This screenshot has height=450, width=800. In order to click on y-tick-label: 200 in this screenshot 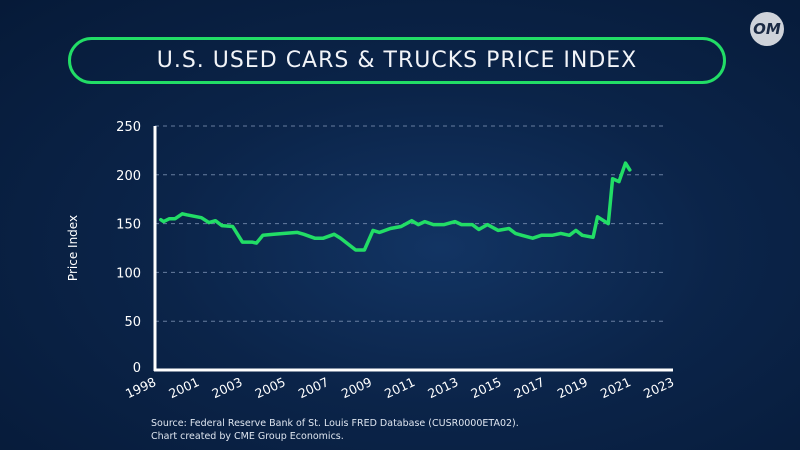, I will do `click(128, 176)`.